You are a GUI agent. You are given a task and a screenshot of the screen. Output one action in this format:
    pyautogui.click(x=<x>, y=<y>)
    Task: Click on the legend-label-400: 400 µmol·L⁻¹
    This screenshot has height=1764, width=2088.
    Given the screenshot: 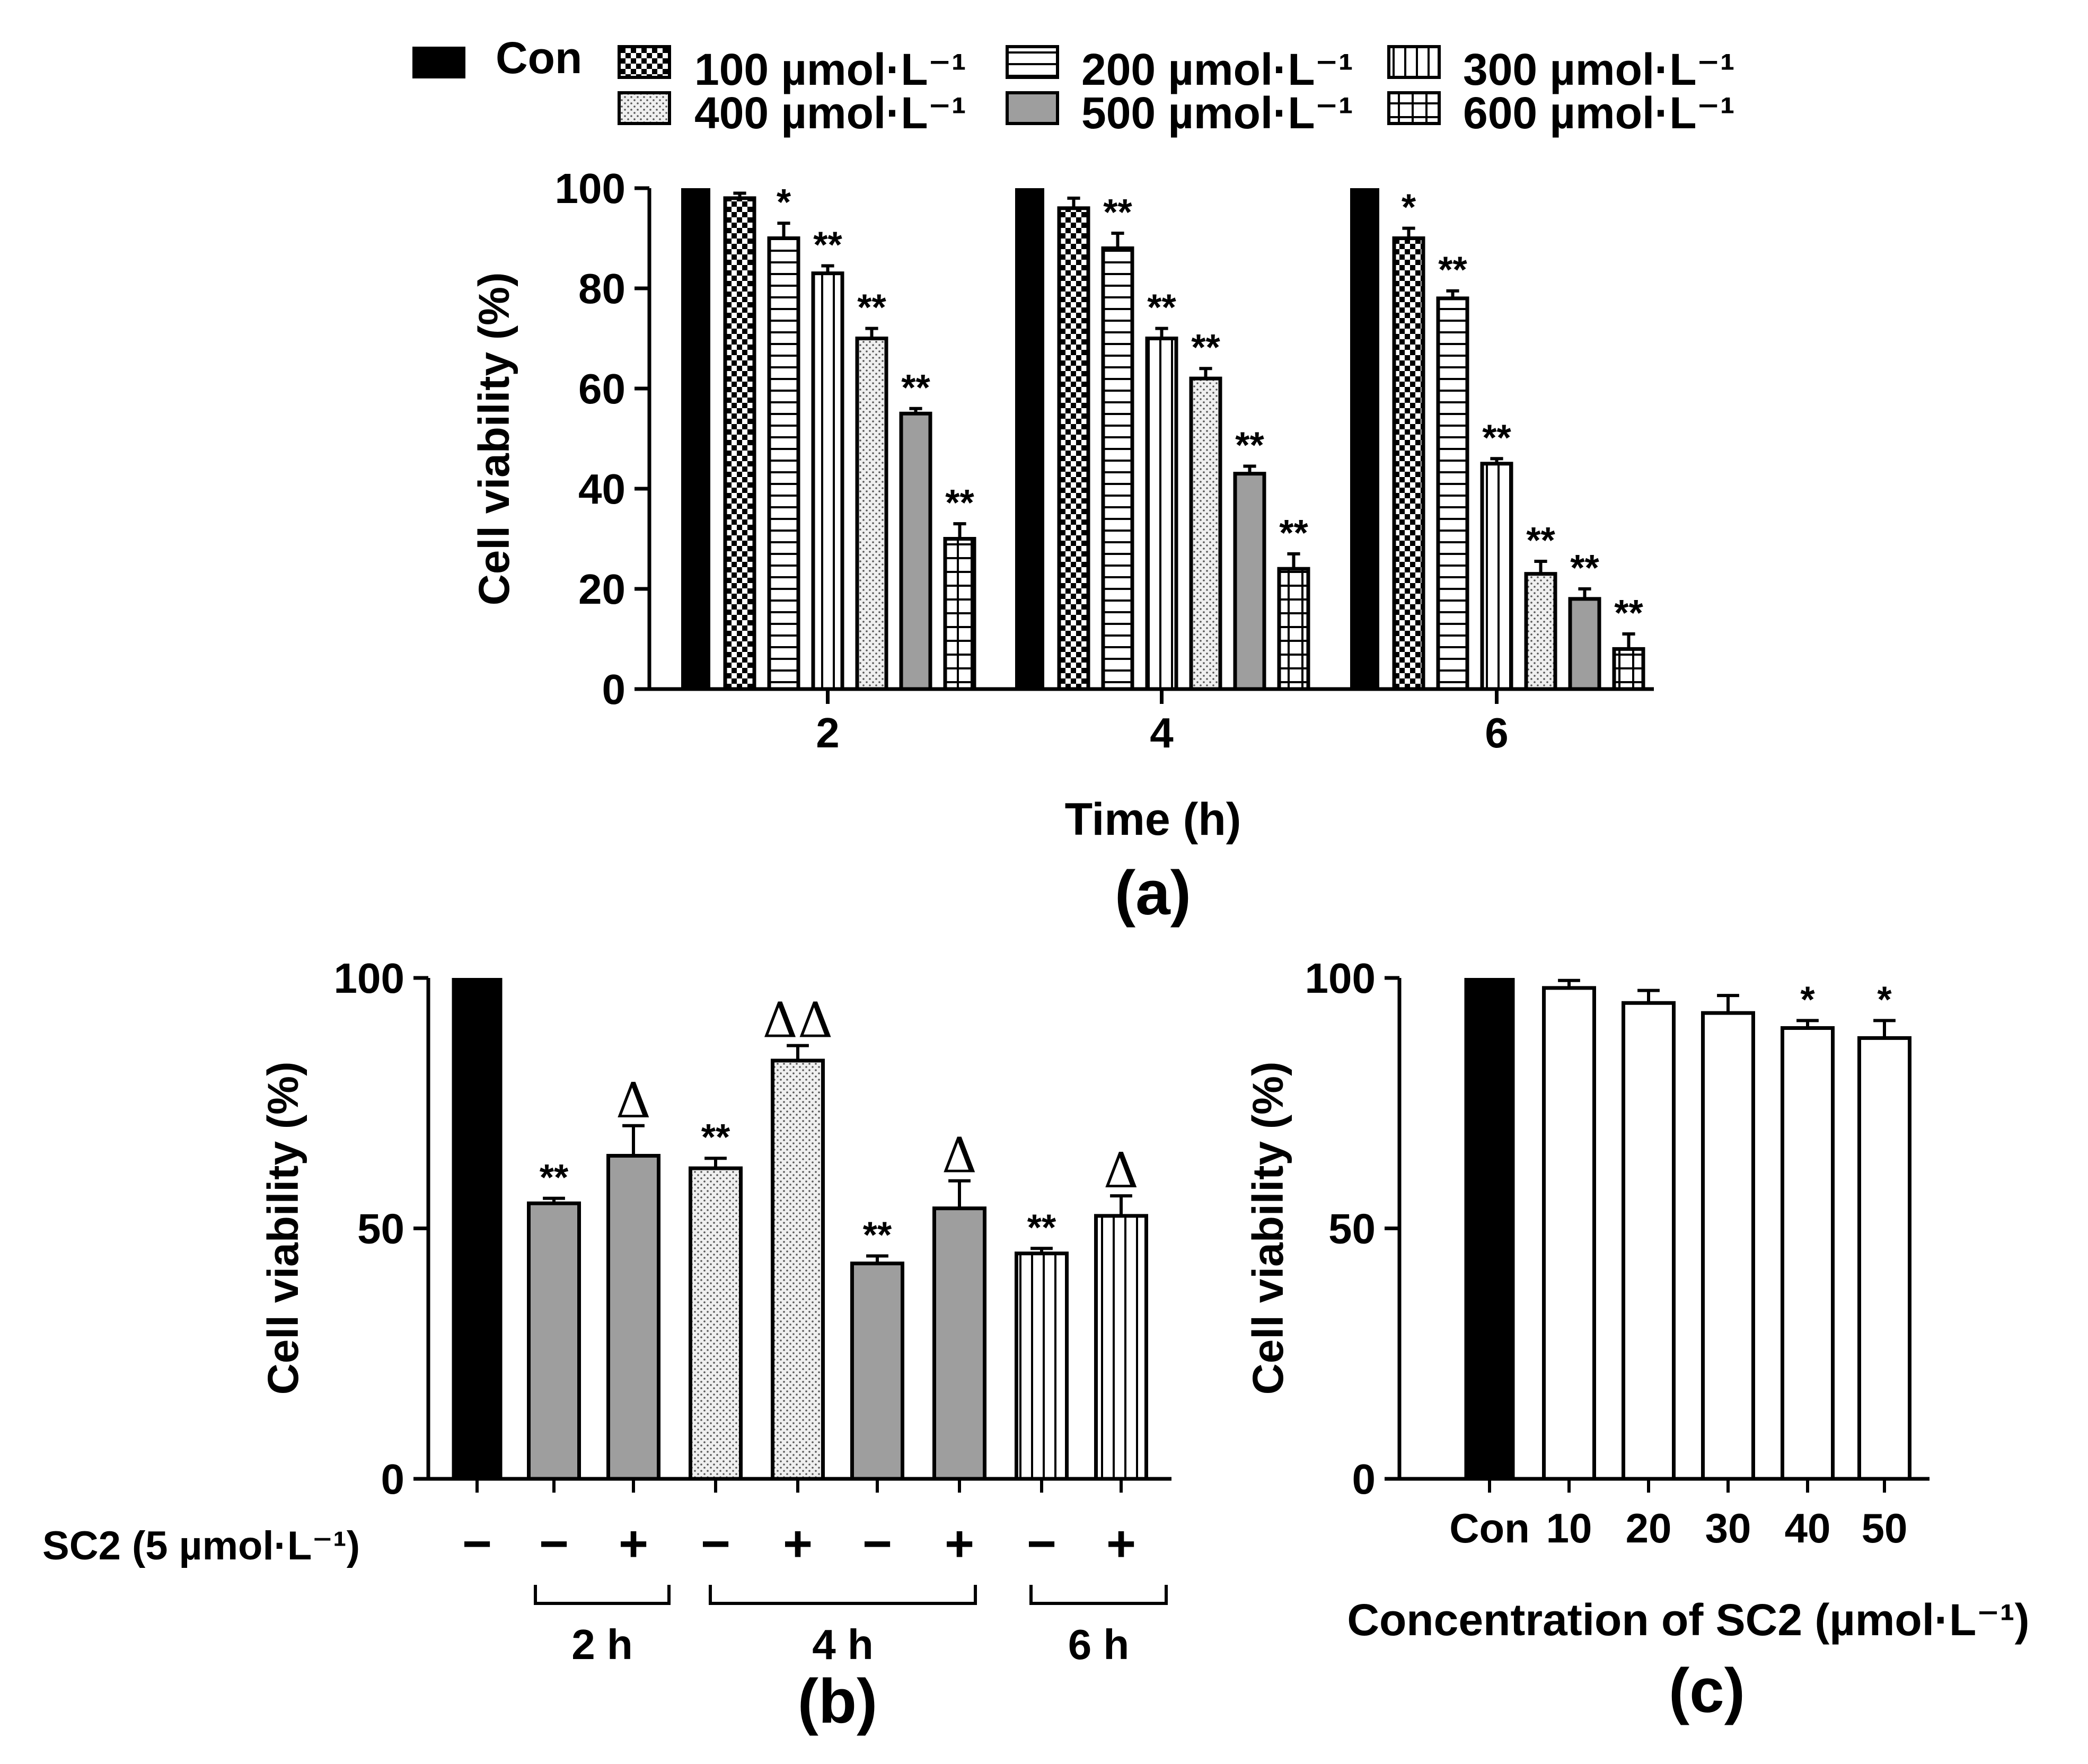 What is the action you would take?
    pyautogui.click(x=830, y=113)
    